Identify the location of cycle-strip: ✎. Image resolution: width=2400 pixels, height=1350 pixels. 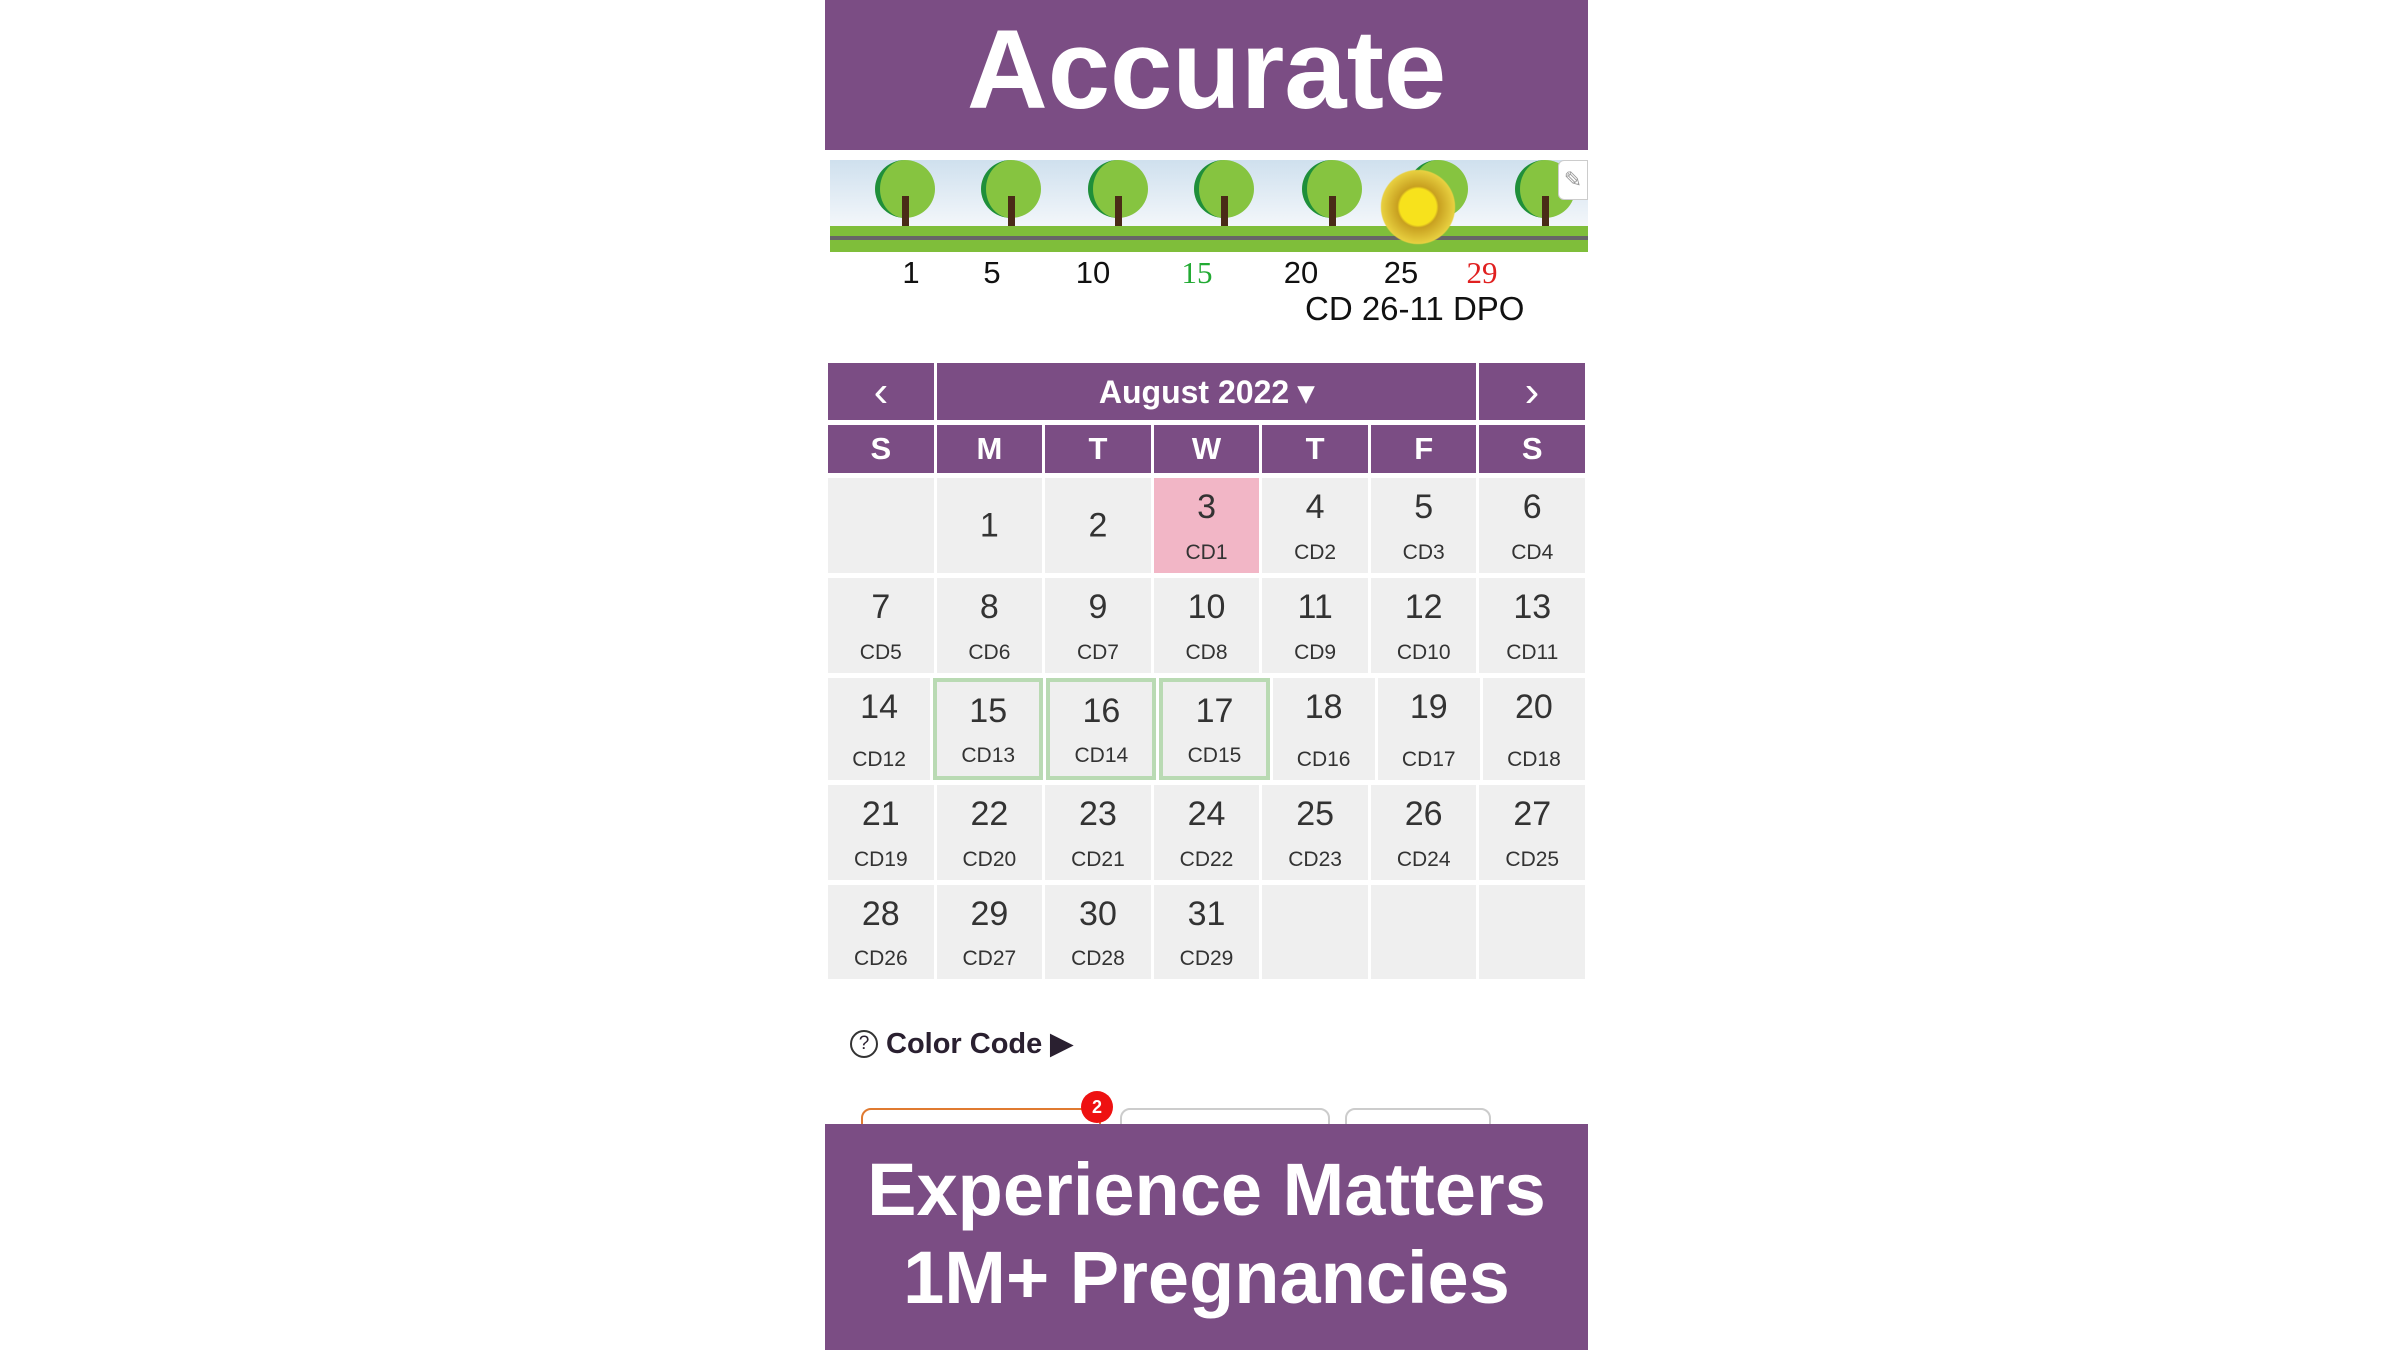
(1209, 206).